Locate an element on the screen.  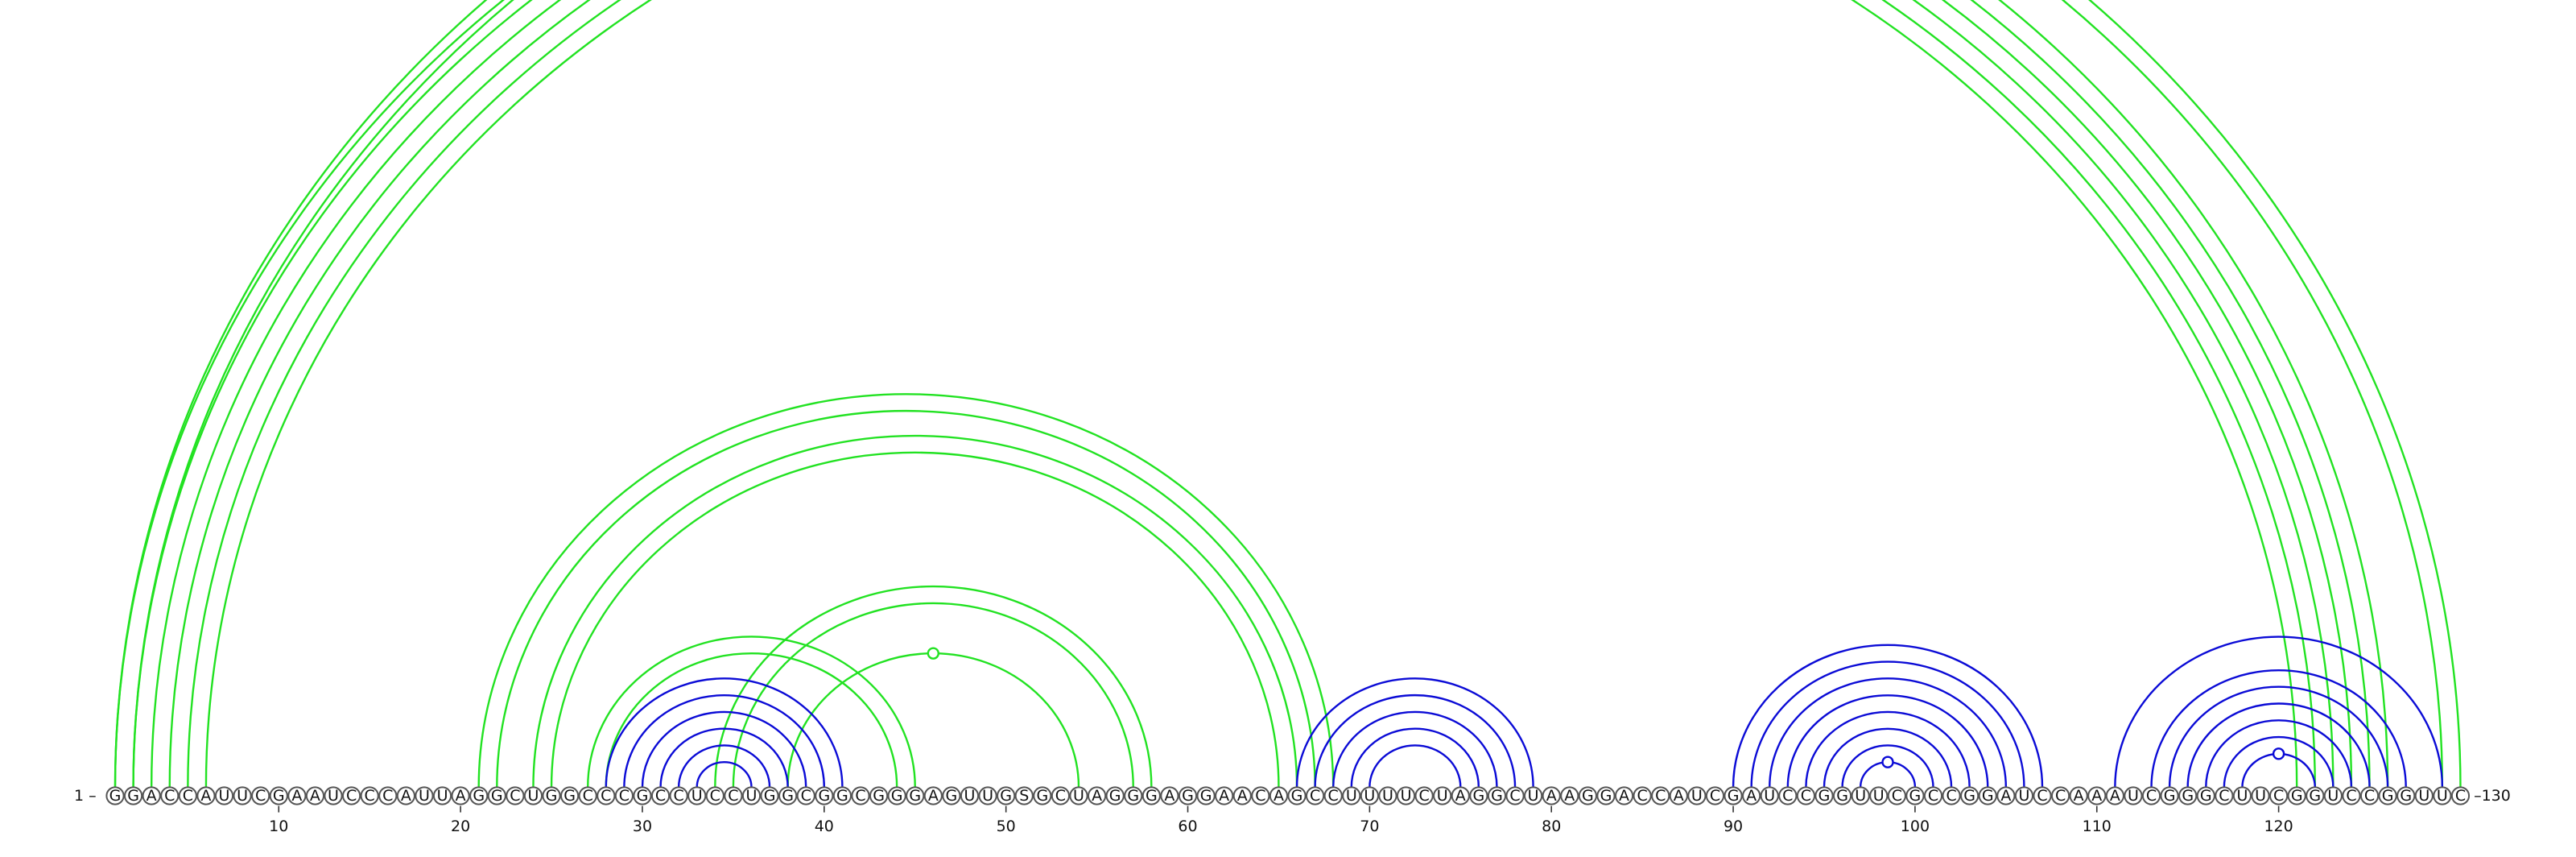
nucleotide-104-letter: G is located at coordinates (1988, 796).